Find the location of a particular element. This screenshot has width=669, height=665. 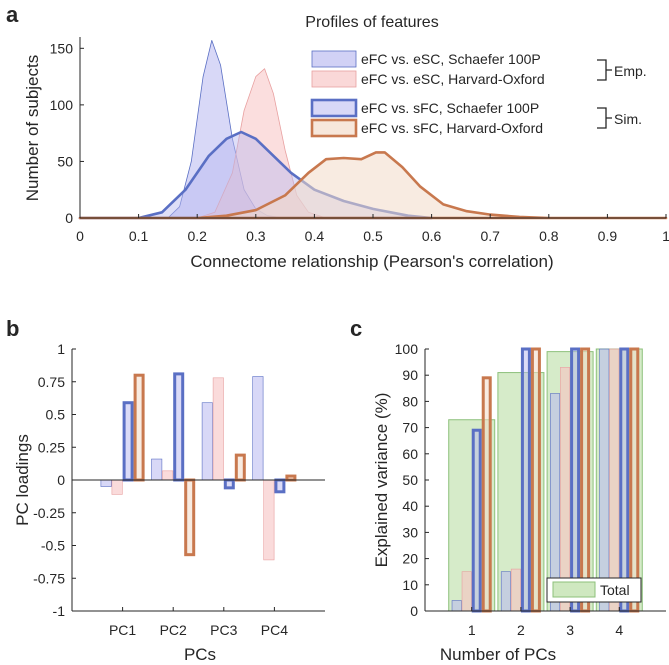

bar-emp-pink-n3 is located at coordinates (565, 489).